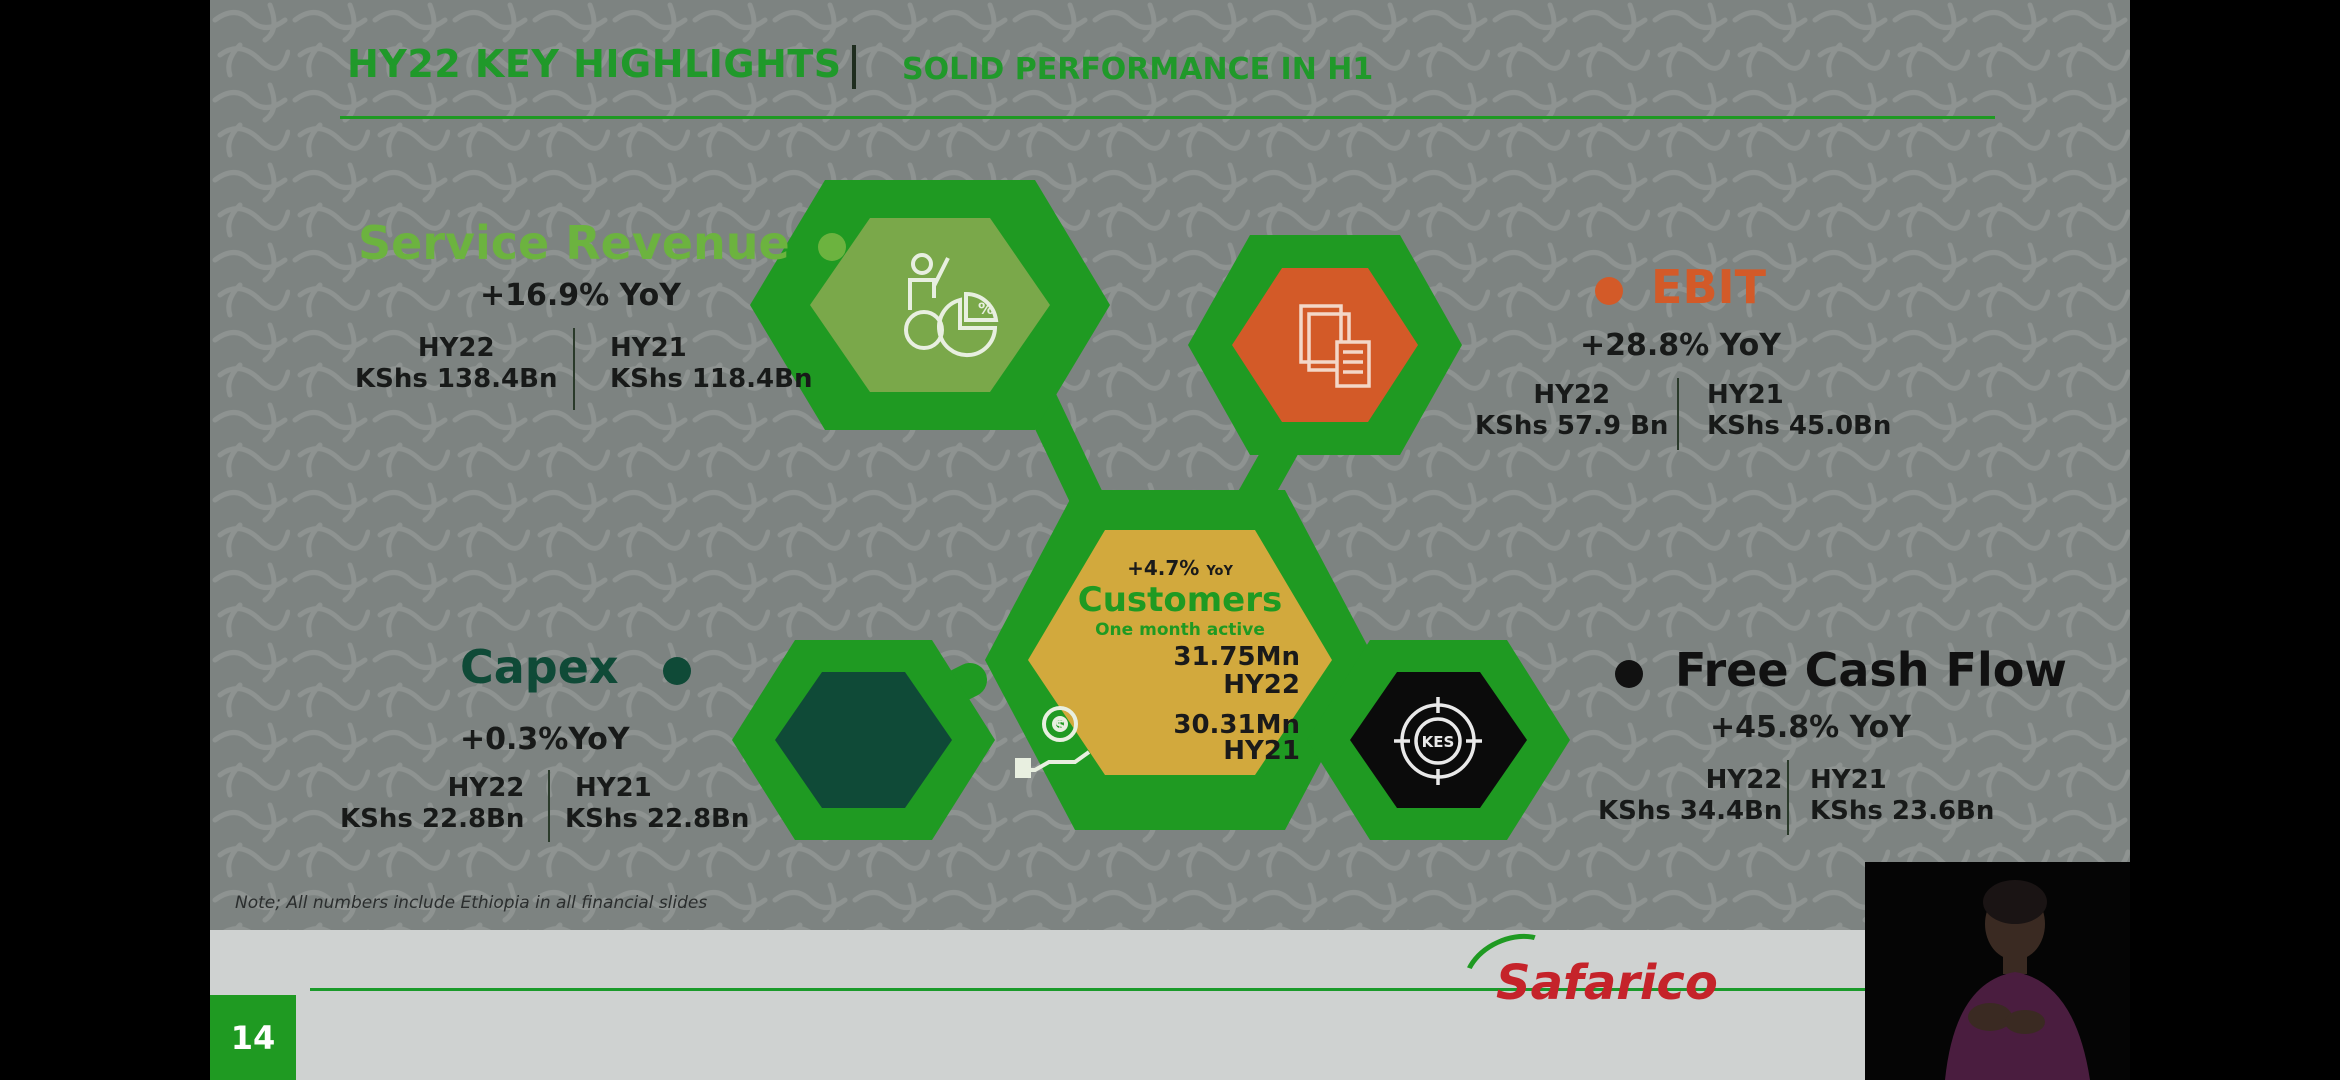  I want to click on title-underline, so click(1167, 117).